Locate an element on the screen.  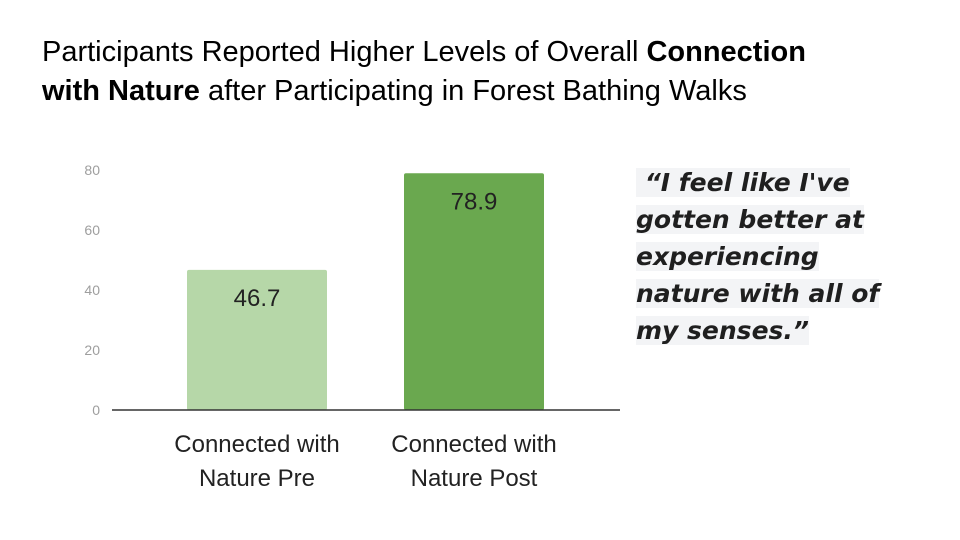
y-tick-label: 40 is located at coordinates (92, 290).